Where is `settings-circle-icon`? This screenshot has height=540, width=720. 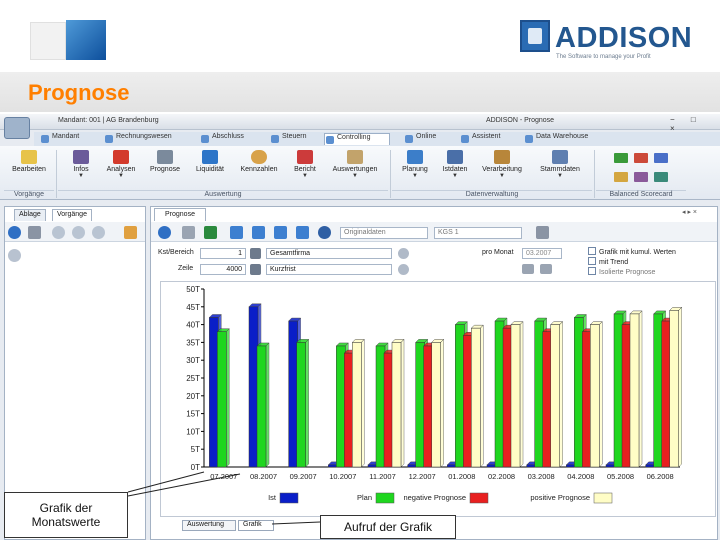 settings-circle-icon is located at coordinates (324, 232).